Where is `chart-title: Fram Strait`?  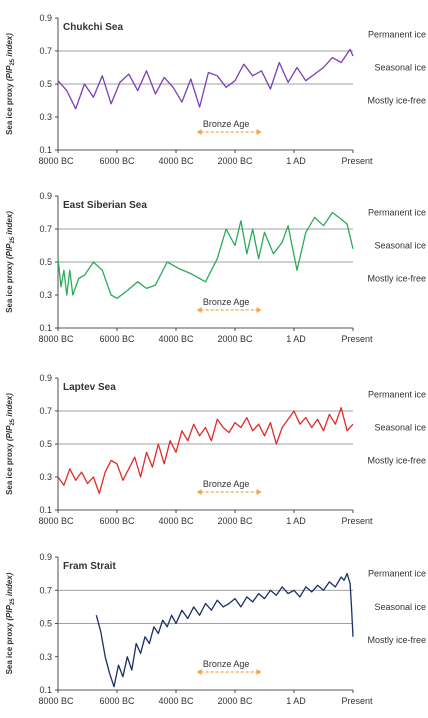
chart-title: Fram Strait is located at coordinates (89, 566).